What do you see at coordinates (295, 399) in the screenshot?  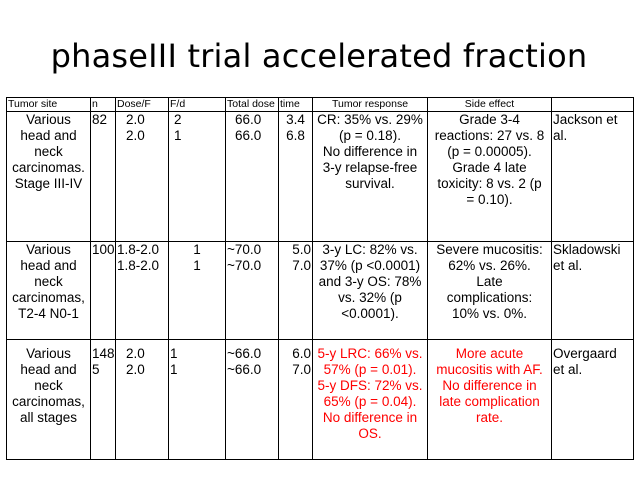 I see `cell-time: 6.0 7.0` at bounding box center [295, 399].